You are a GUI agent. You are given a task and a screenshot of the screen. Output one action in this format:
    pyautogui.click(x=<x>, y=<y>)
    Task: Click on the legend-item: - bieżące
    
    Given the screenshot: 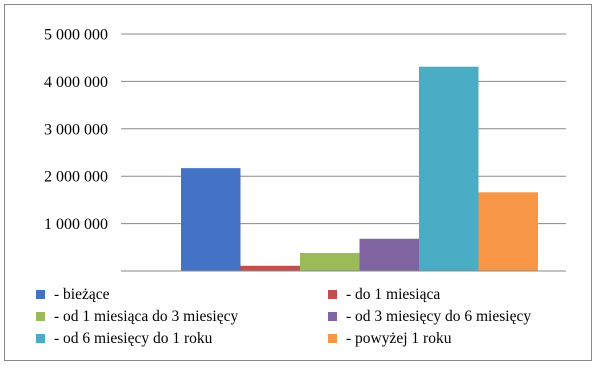 What is the action you would take?
    pyautogui.click(x=73, y=295)
    